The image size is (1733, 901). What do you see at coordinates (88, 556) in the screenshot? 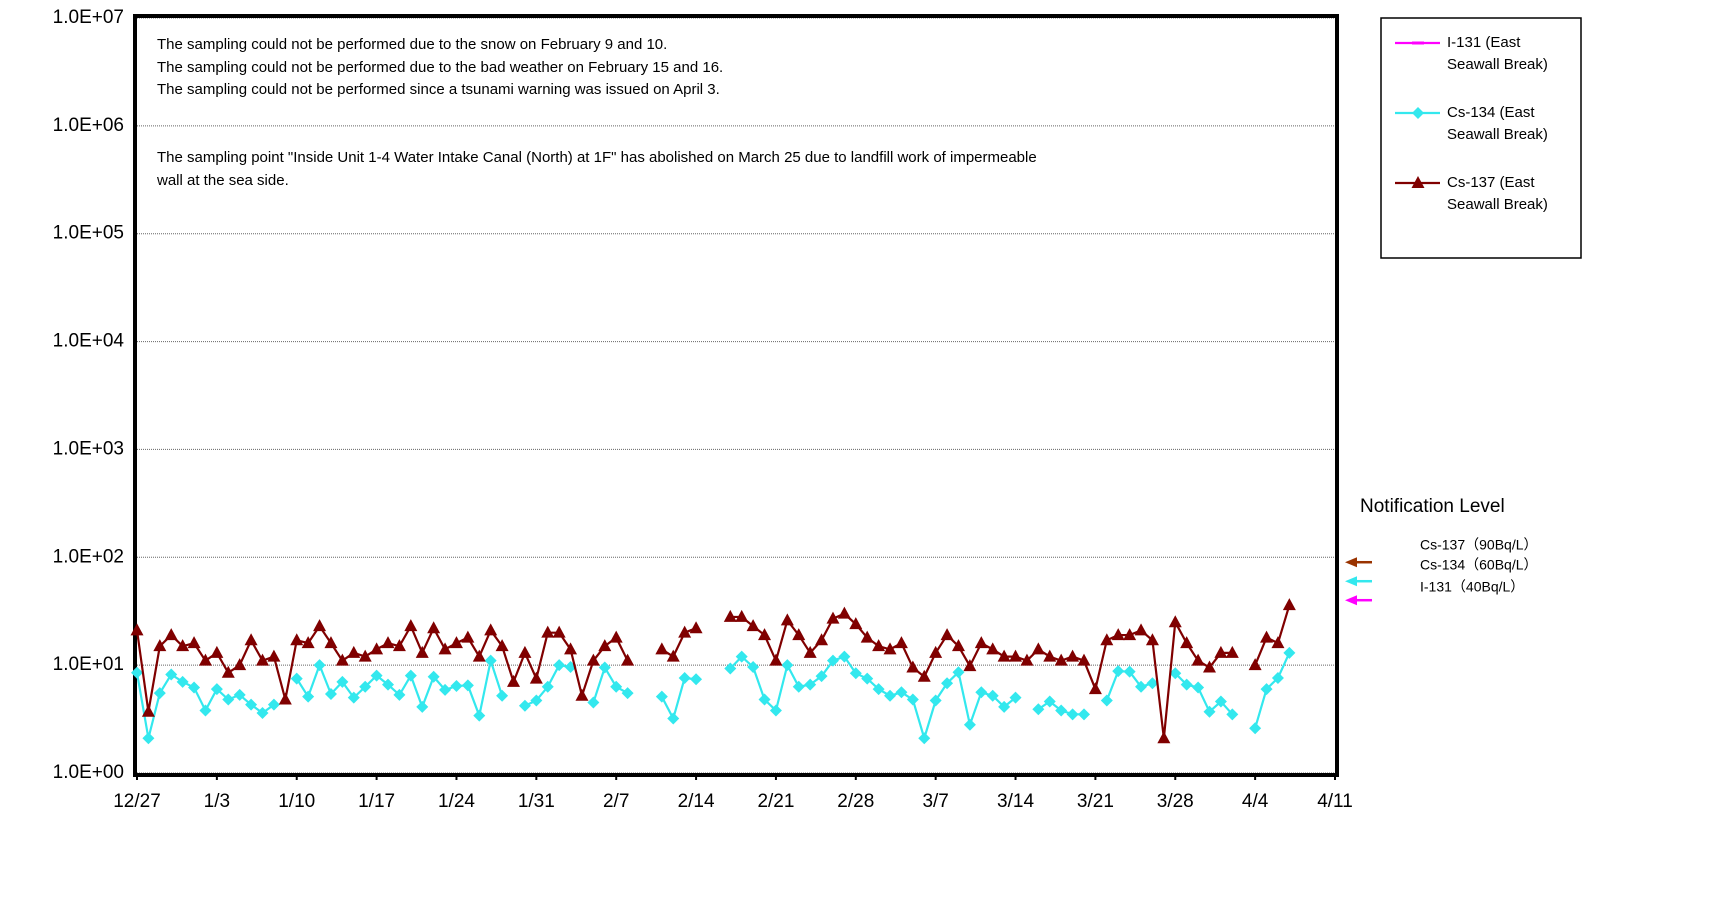
I see `y-tick-label: 1.0E+02` at bounding box center [88, 556].